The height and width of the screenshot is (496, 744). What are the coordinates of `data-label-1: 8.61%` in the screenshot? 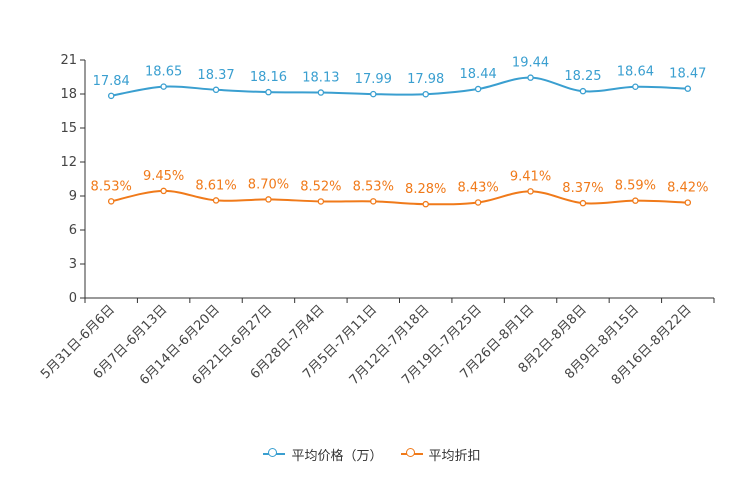 It's located at (215, 185).